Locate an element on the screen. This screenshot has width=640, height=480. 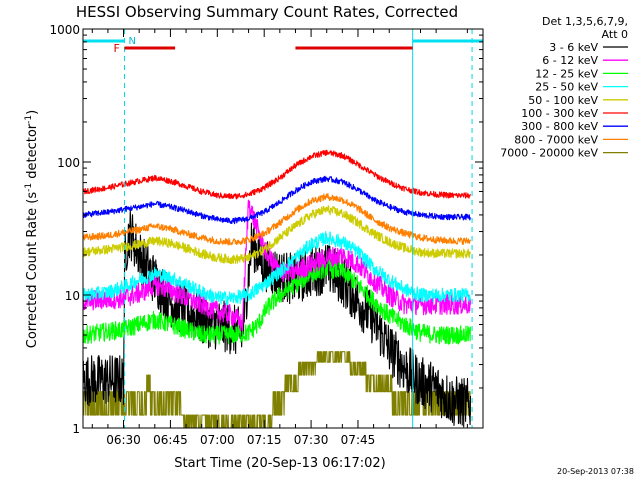
legend-item: 12 - 25 keV is located at coordinates (581, 73).